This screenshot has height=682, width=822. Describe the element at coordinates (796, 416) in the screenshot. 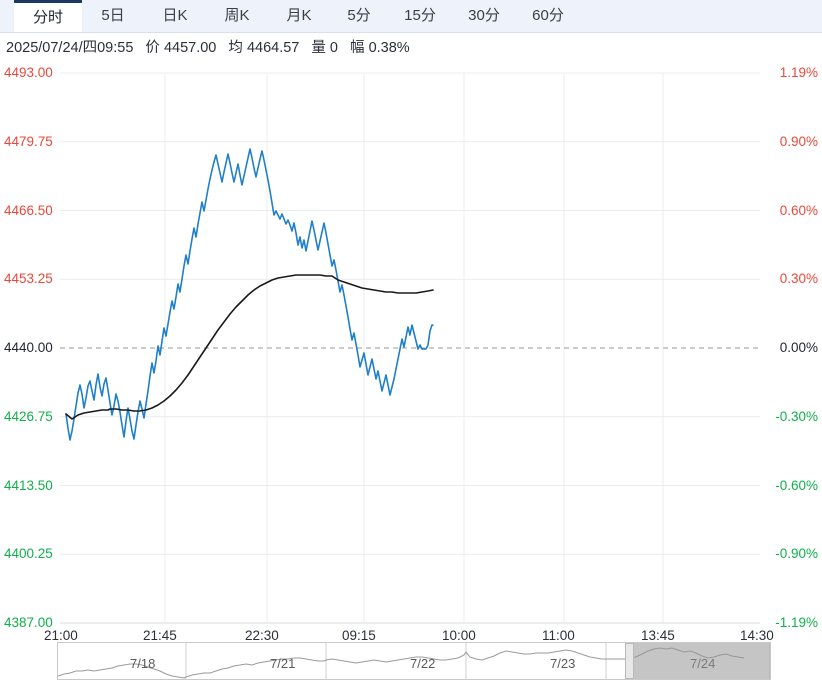

I see `y-axis-right-tick: -0.30%` at that location.